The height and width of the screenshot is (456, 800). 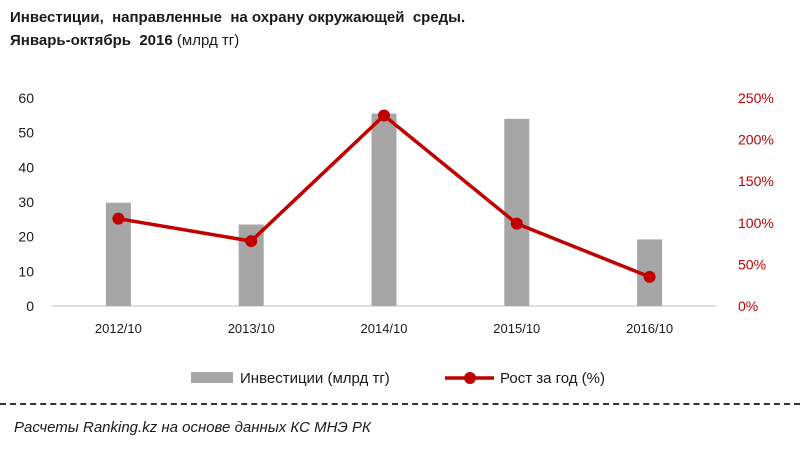 I want to click on left-tick-label: 30, so click(x=26, y=202).